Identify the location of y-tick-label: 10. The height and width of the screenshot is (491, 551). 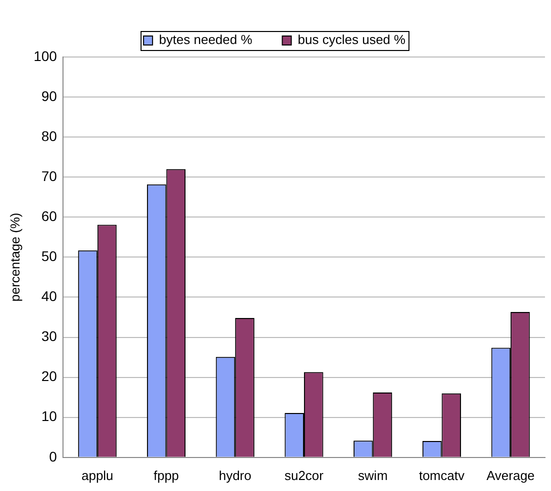
(49, 416).